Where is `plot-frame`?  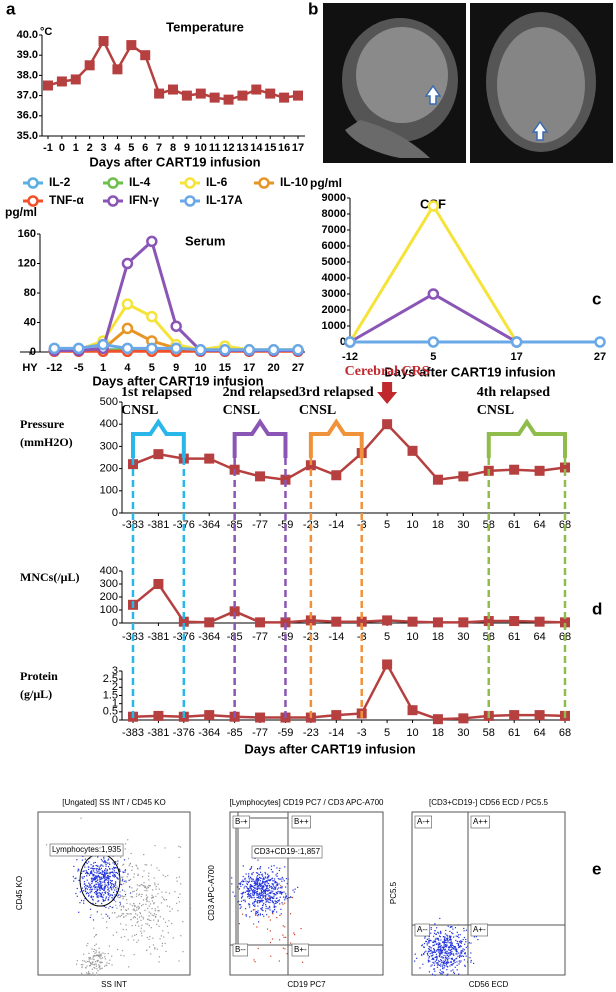 plot-frame is located at coordinates (306, 893).